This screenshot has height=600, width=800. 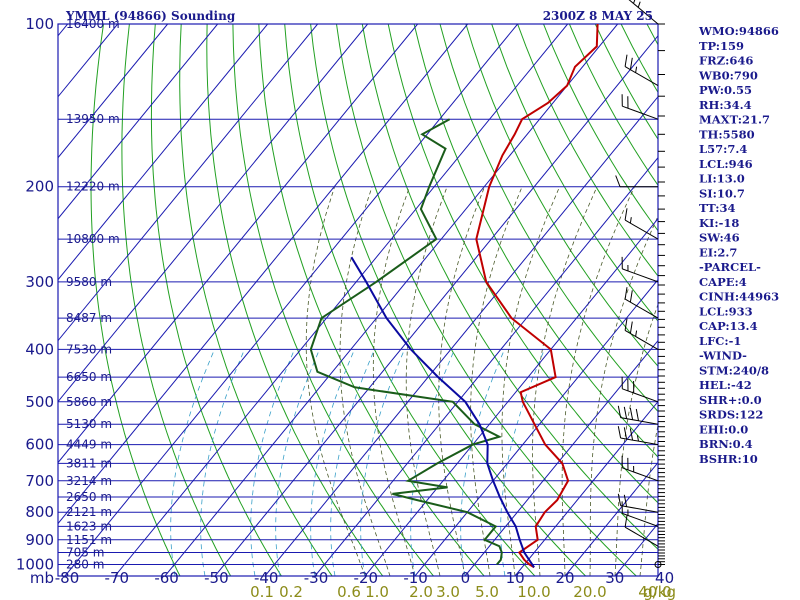 I want to click on height-label: 5130 m, so click(x=89, y=424).